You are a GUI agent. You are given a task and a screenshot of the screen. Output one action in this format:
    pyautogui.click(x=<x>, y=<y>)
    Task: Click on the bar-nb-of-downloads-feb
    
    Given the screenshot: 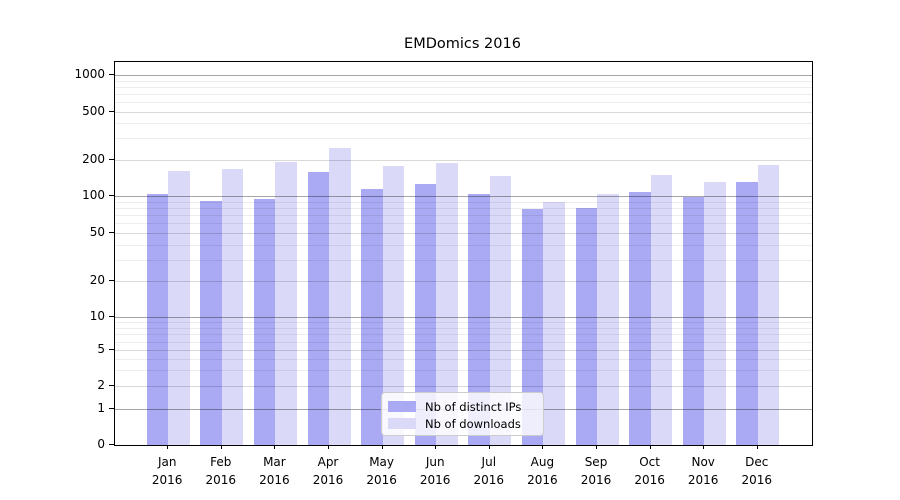 What is the action you would take?
    pyautogui.click(x=232, y=307)
    